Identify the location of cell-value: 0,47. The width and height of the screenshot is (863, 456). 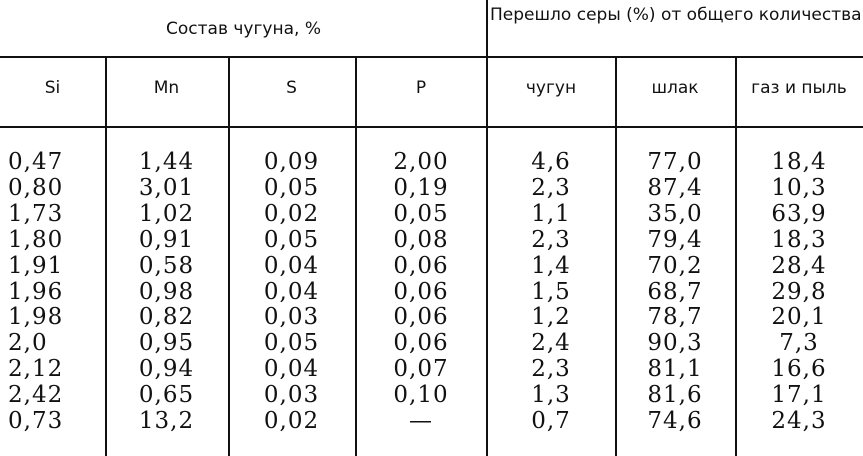
(36, 162).